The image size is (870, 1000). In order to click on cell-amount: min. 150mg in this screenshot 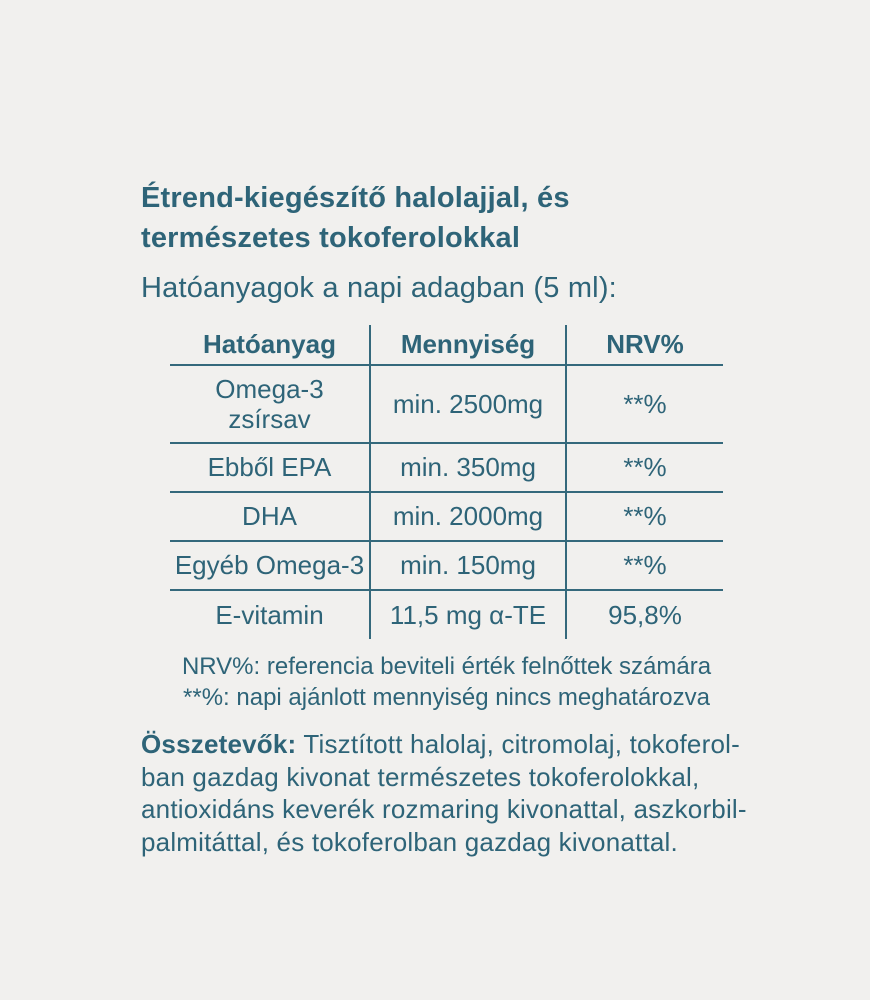, I will do `click(467, 566)`.